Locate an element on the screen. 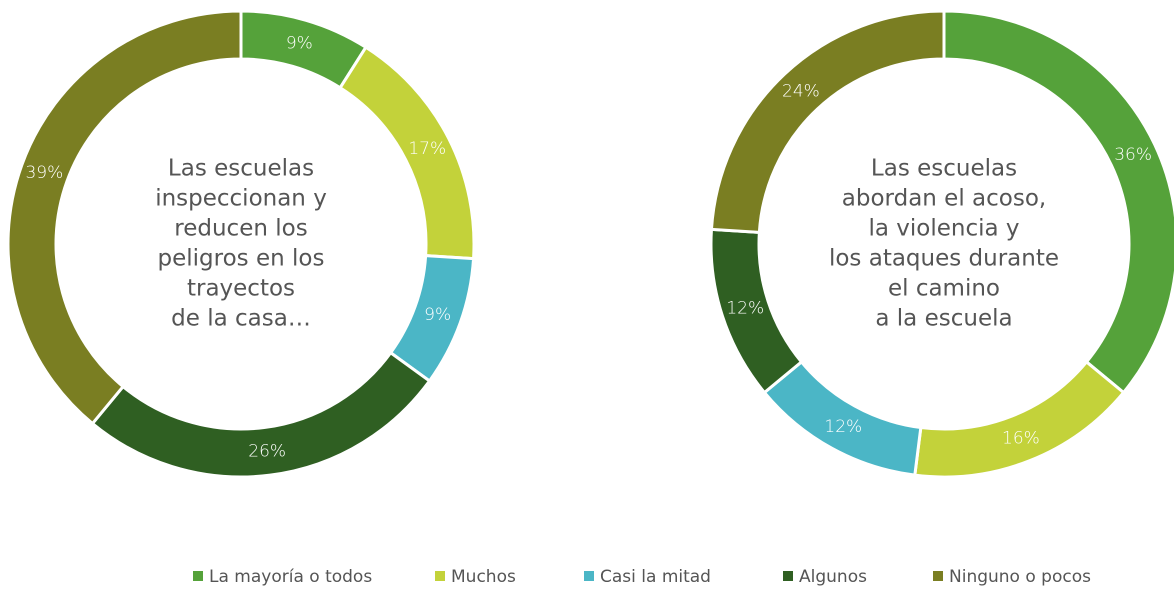 The width and height of the screenshot is (1174, 594). legend-label: Muchos is located at coordinates (483, 577).